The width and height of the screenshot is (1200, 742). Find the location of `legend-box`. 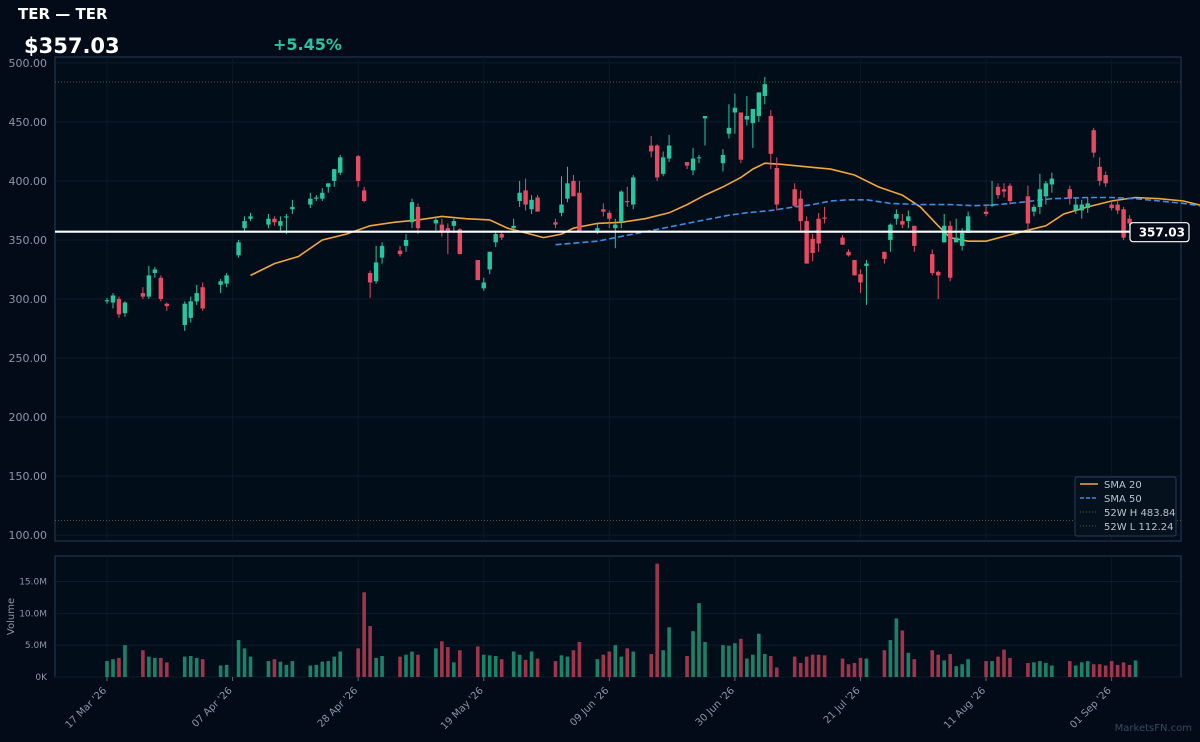

legend-box is located at coordinates (1125, 506).